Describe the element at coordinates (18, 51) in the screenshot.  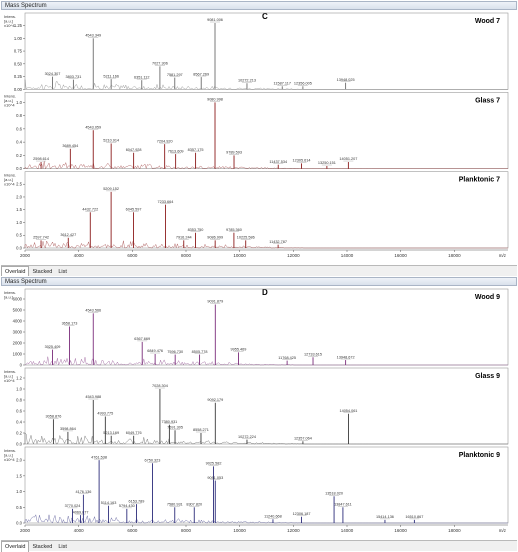
I see `y-tick-label: 0.75` at that location.